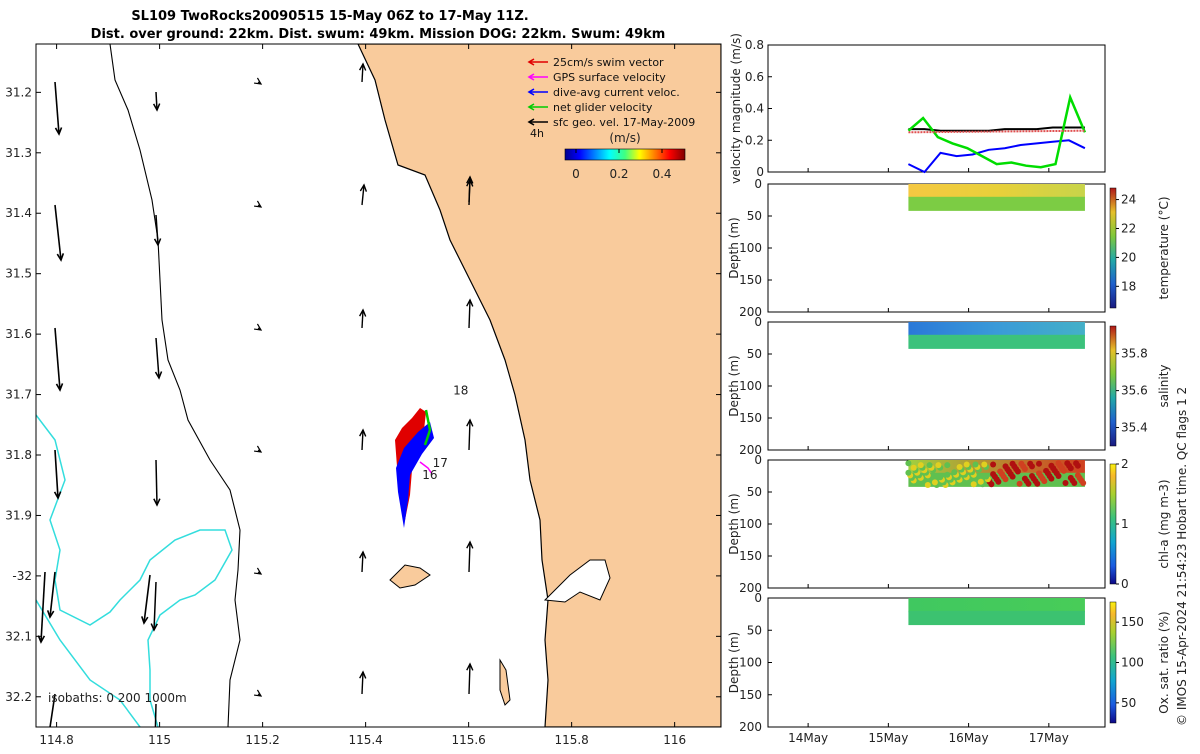 The height and width of the screenshot is (754, 1200). What do you see at coordinates (18, 92) in the screenshot?
I see `map-y-tick-label: 31.2` at bounding box center [18, 92].